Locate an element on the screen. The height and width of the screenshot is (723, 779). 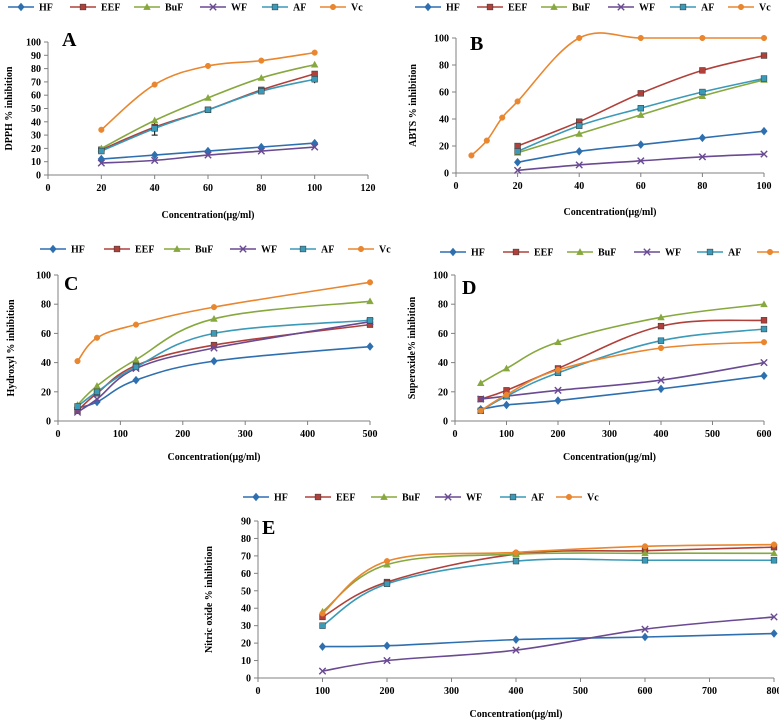
y-axis-label: DPPH % inhibition is located at coordinates (9, 108).